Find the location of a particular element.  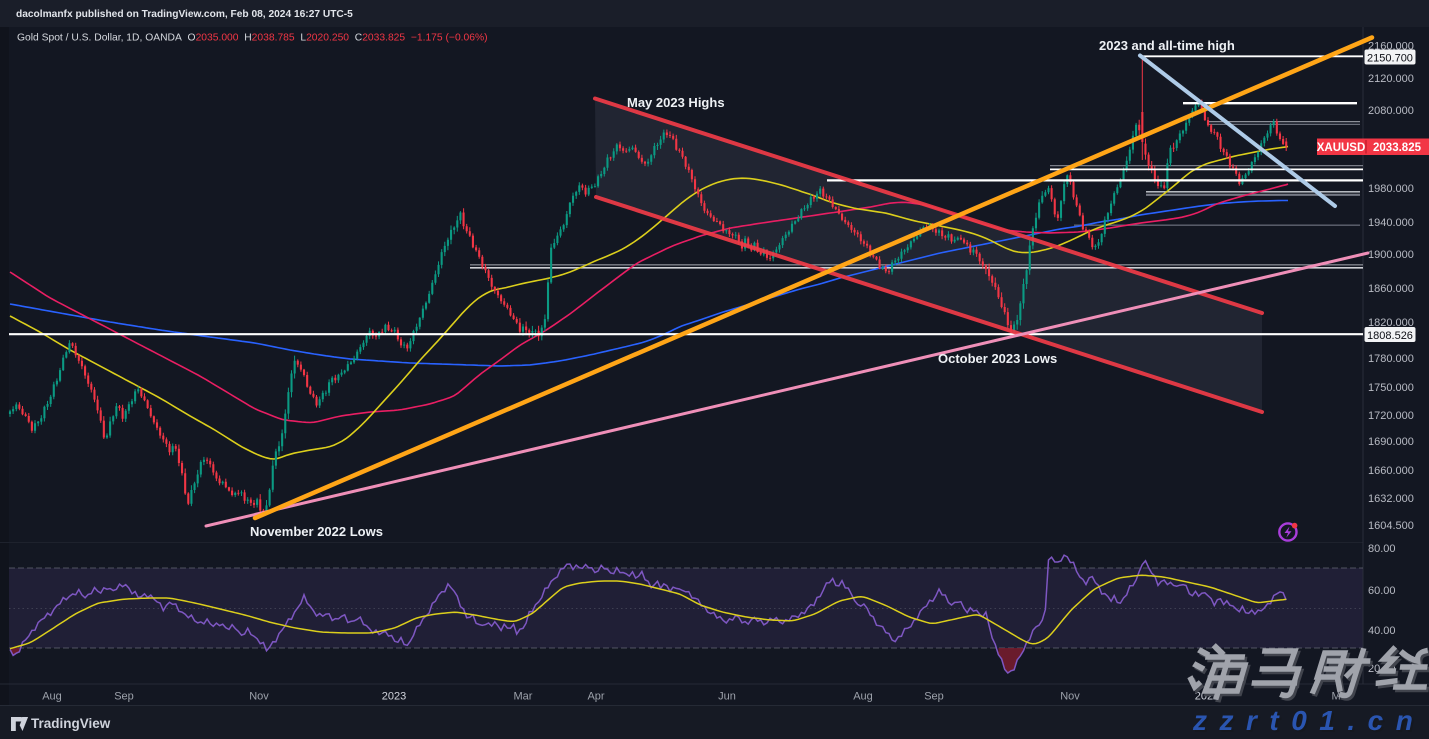

svg-text: Jun is located at coordinates (727, 697).